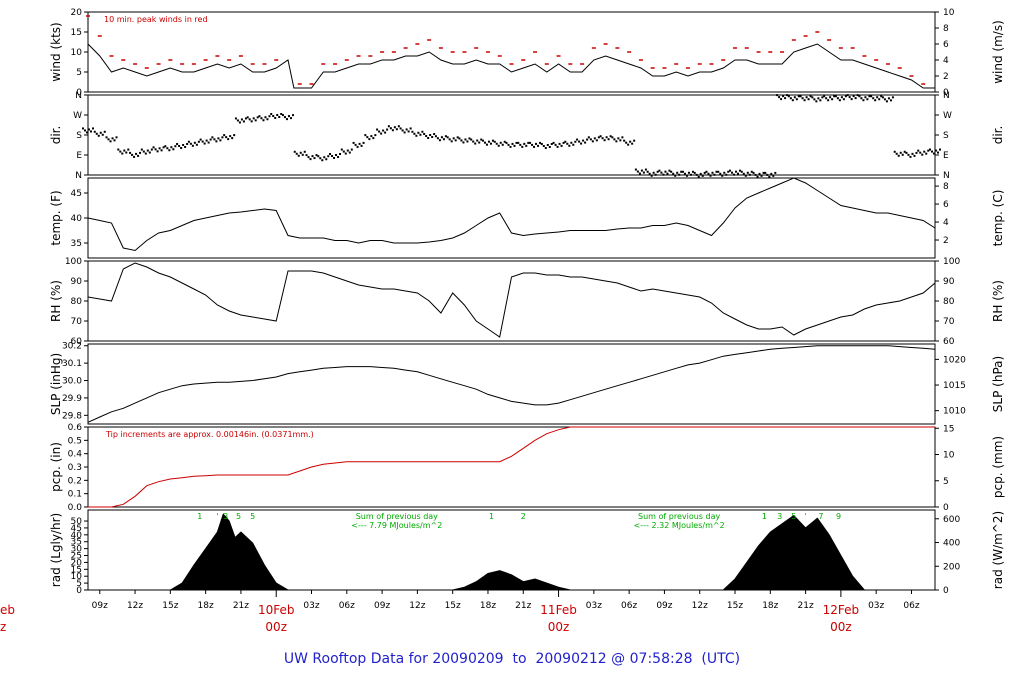  Describe the element at coordinates (911, 606) in the screenshot. I see `x-tick-label: 06z` at that location.